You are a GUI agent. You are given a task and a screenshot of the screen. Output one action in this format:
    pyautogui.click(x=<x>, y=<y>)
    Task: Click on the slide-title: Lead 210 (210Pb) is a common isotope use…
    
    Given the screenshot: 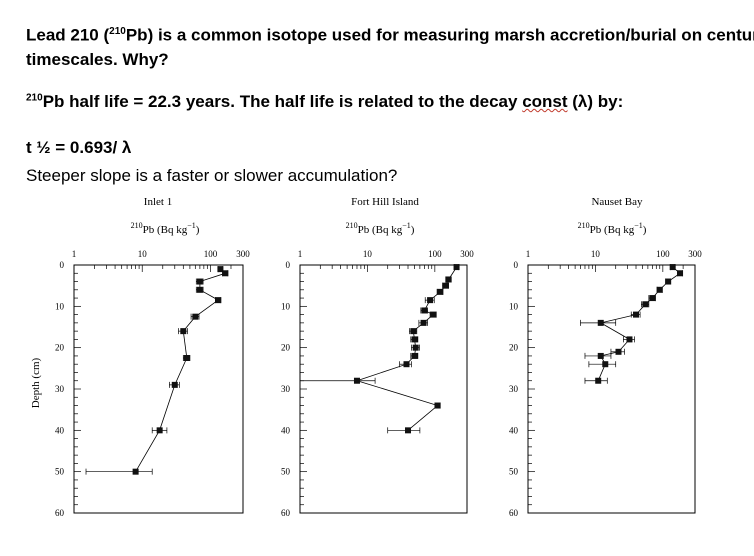 What is the action you would take?
    pyautogui.click(x=390, y=46)
    